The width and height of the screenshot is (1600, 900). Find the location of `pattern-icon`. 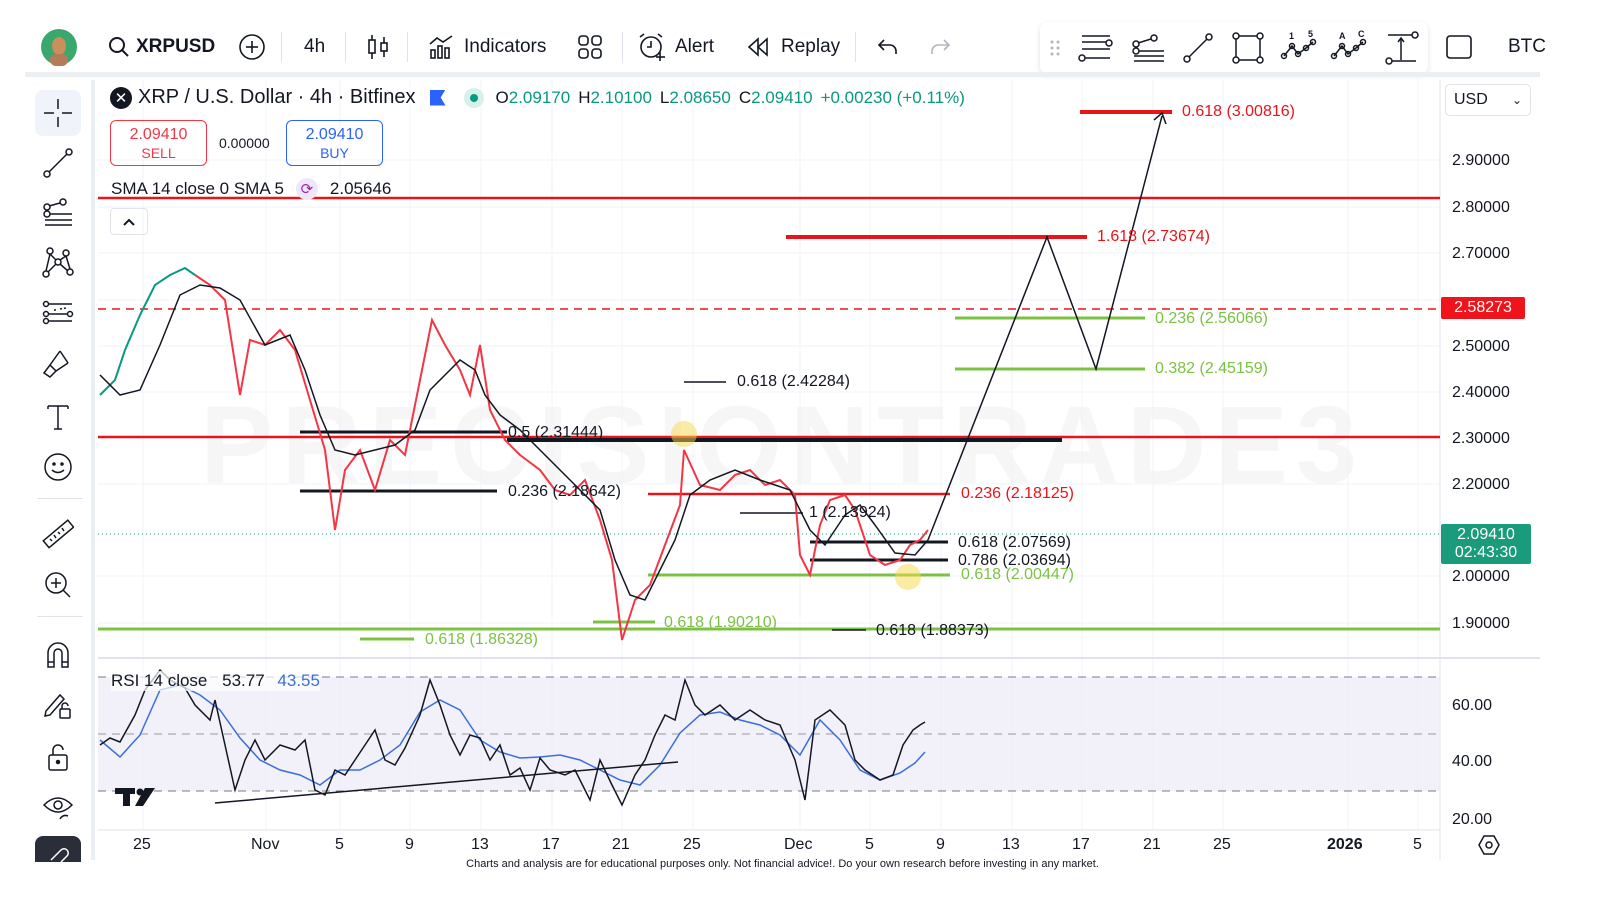

pattern-icon is located at coordinates (58, 262).